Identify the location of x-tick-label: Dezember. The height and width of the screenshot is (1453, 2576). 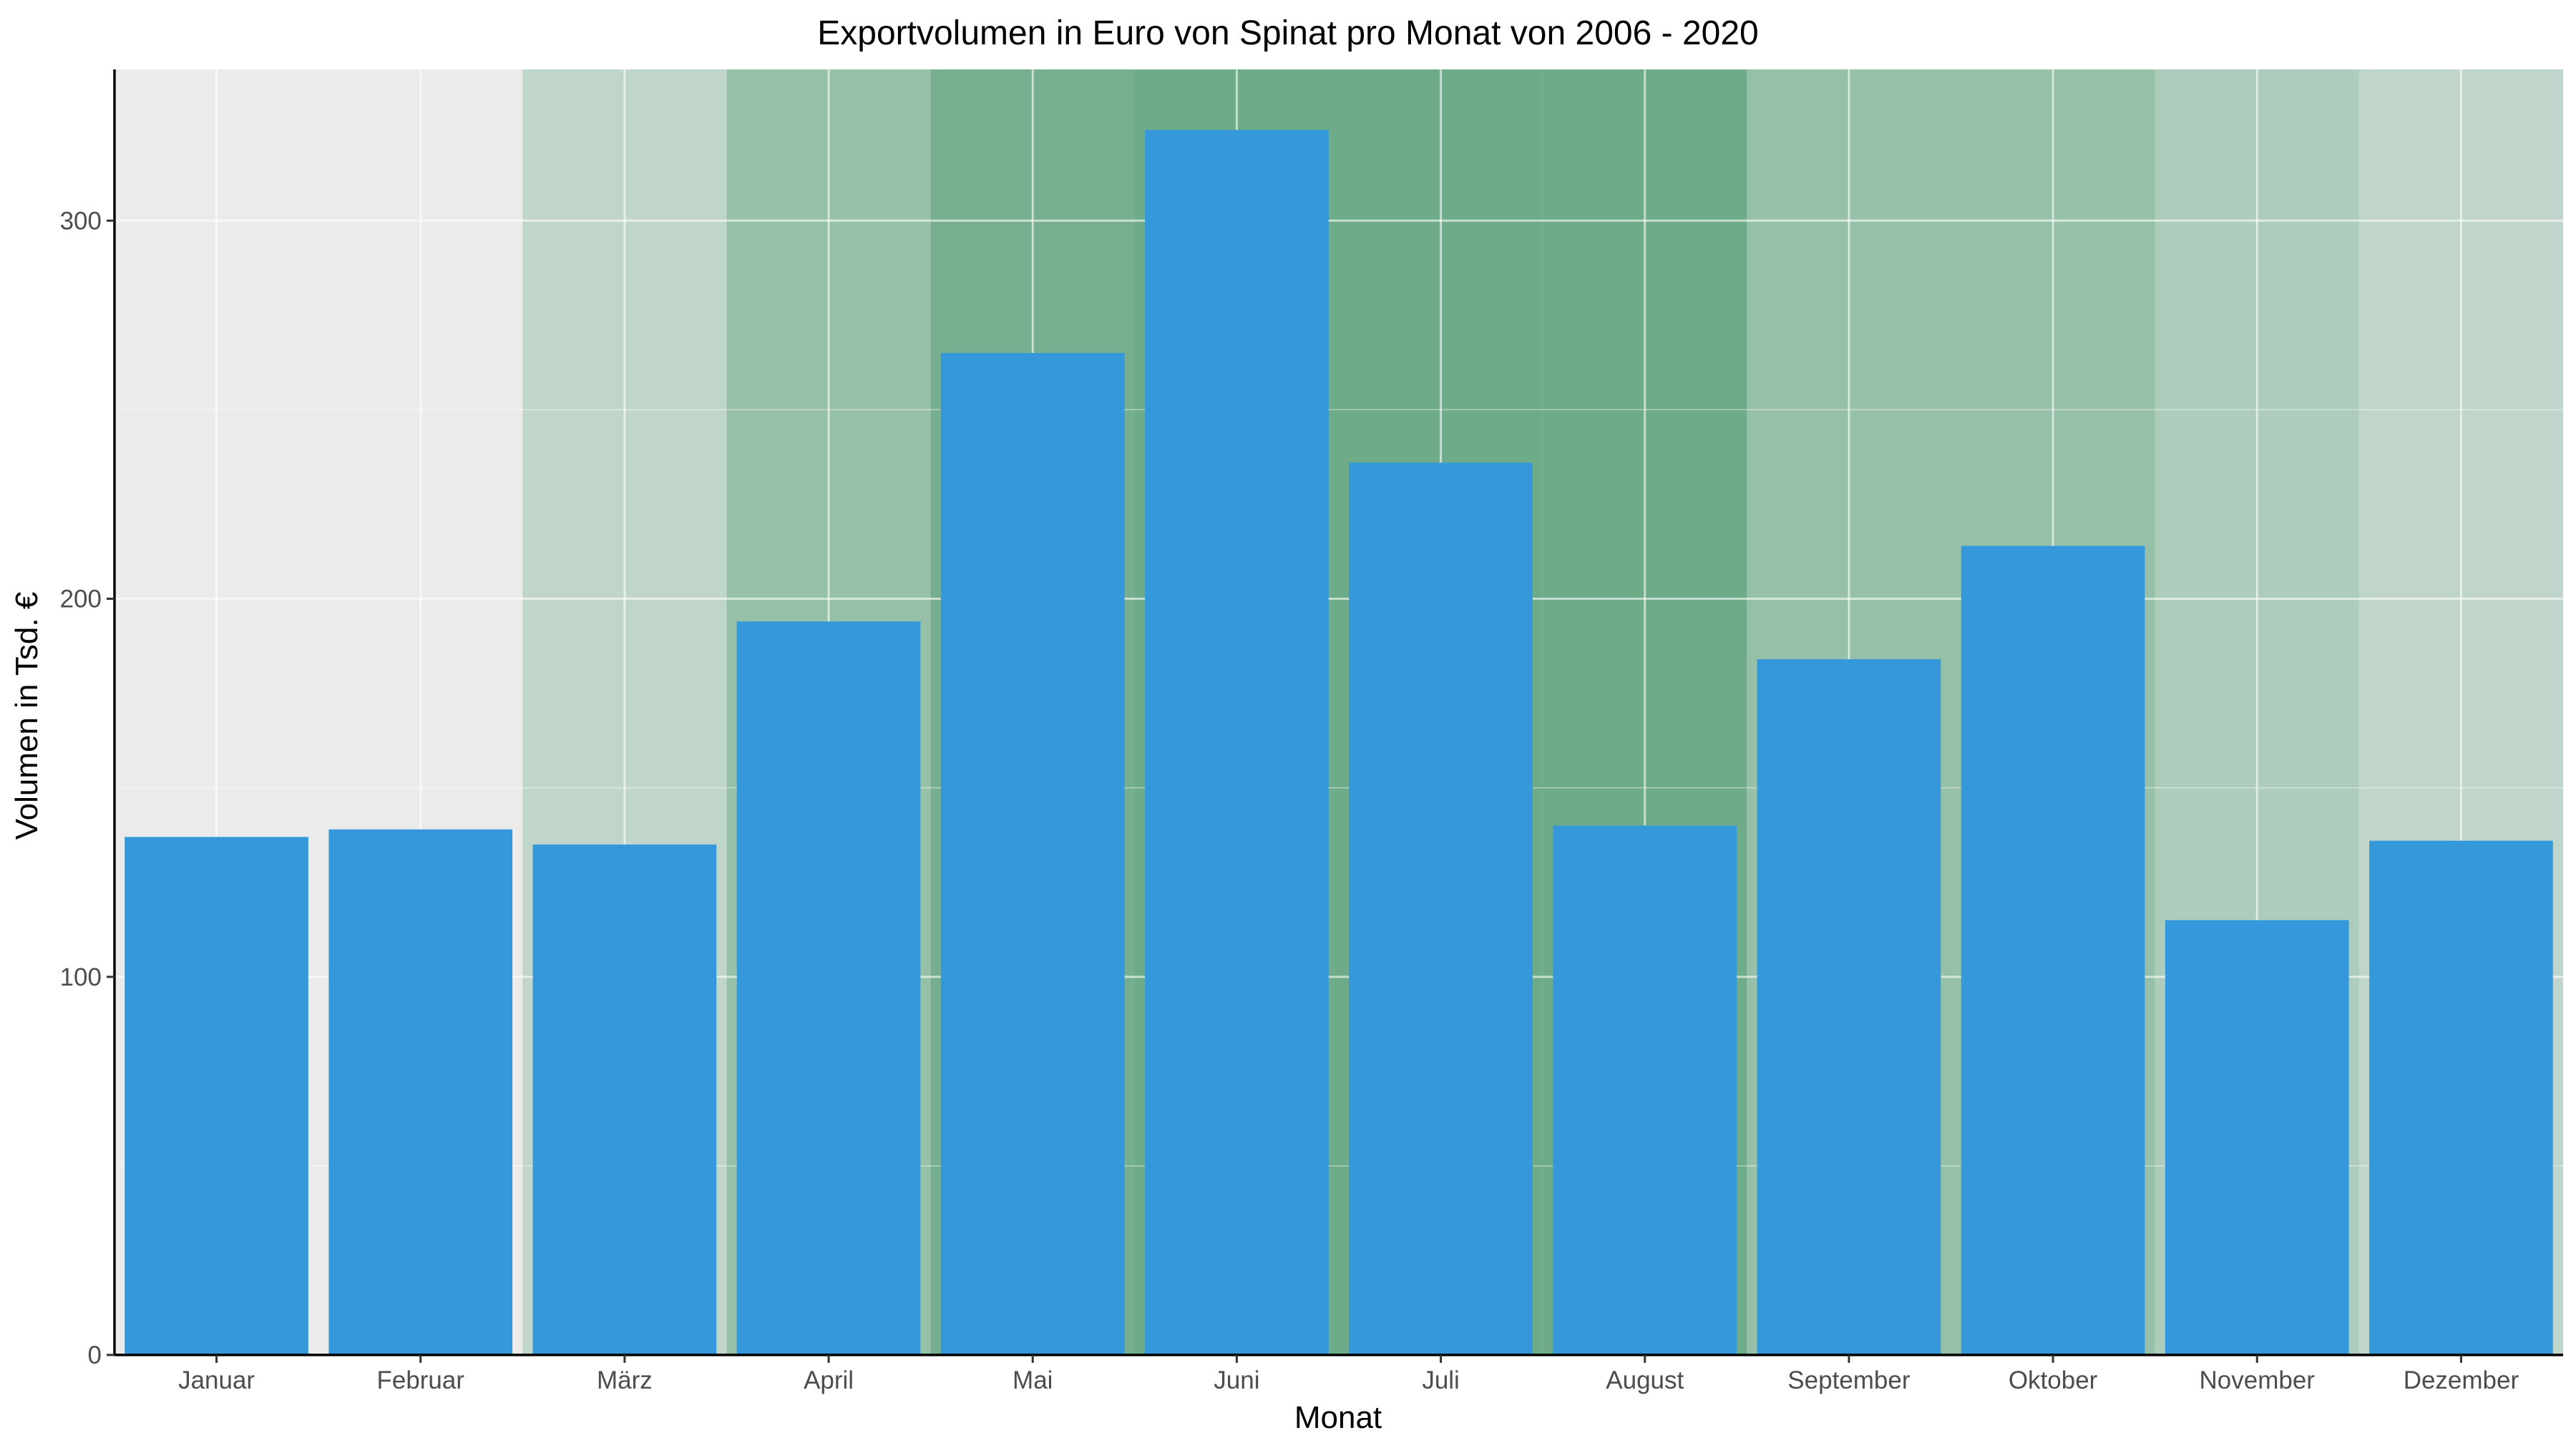
(2461, 1380).